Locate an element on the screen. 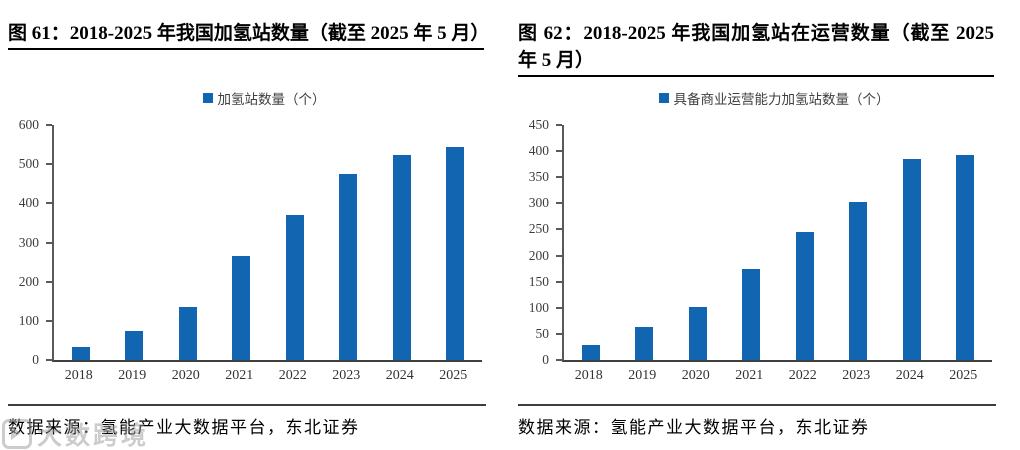 This screenshot has height=450, width=1020. y-tick-label: 450 is located at coordinates (538, 124).